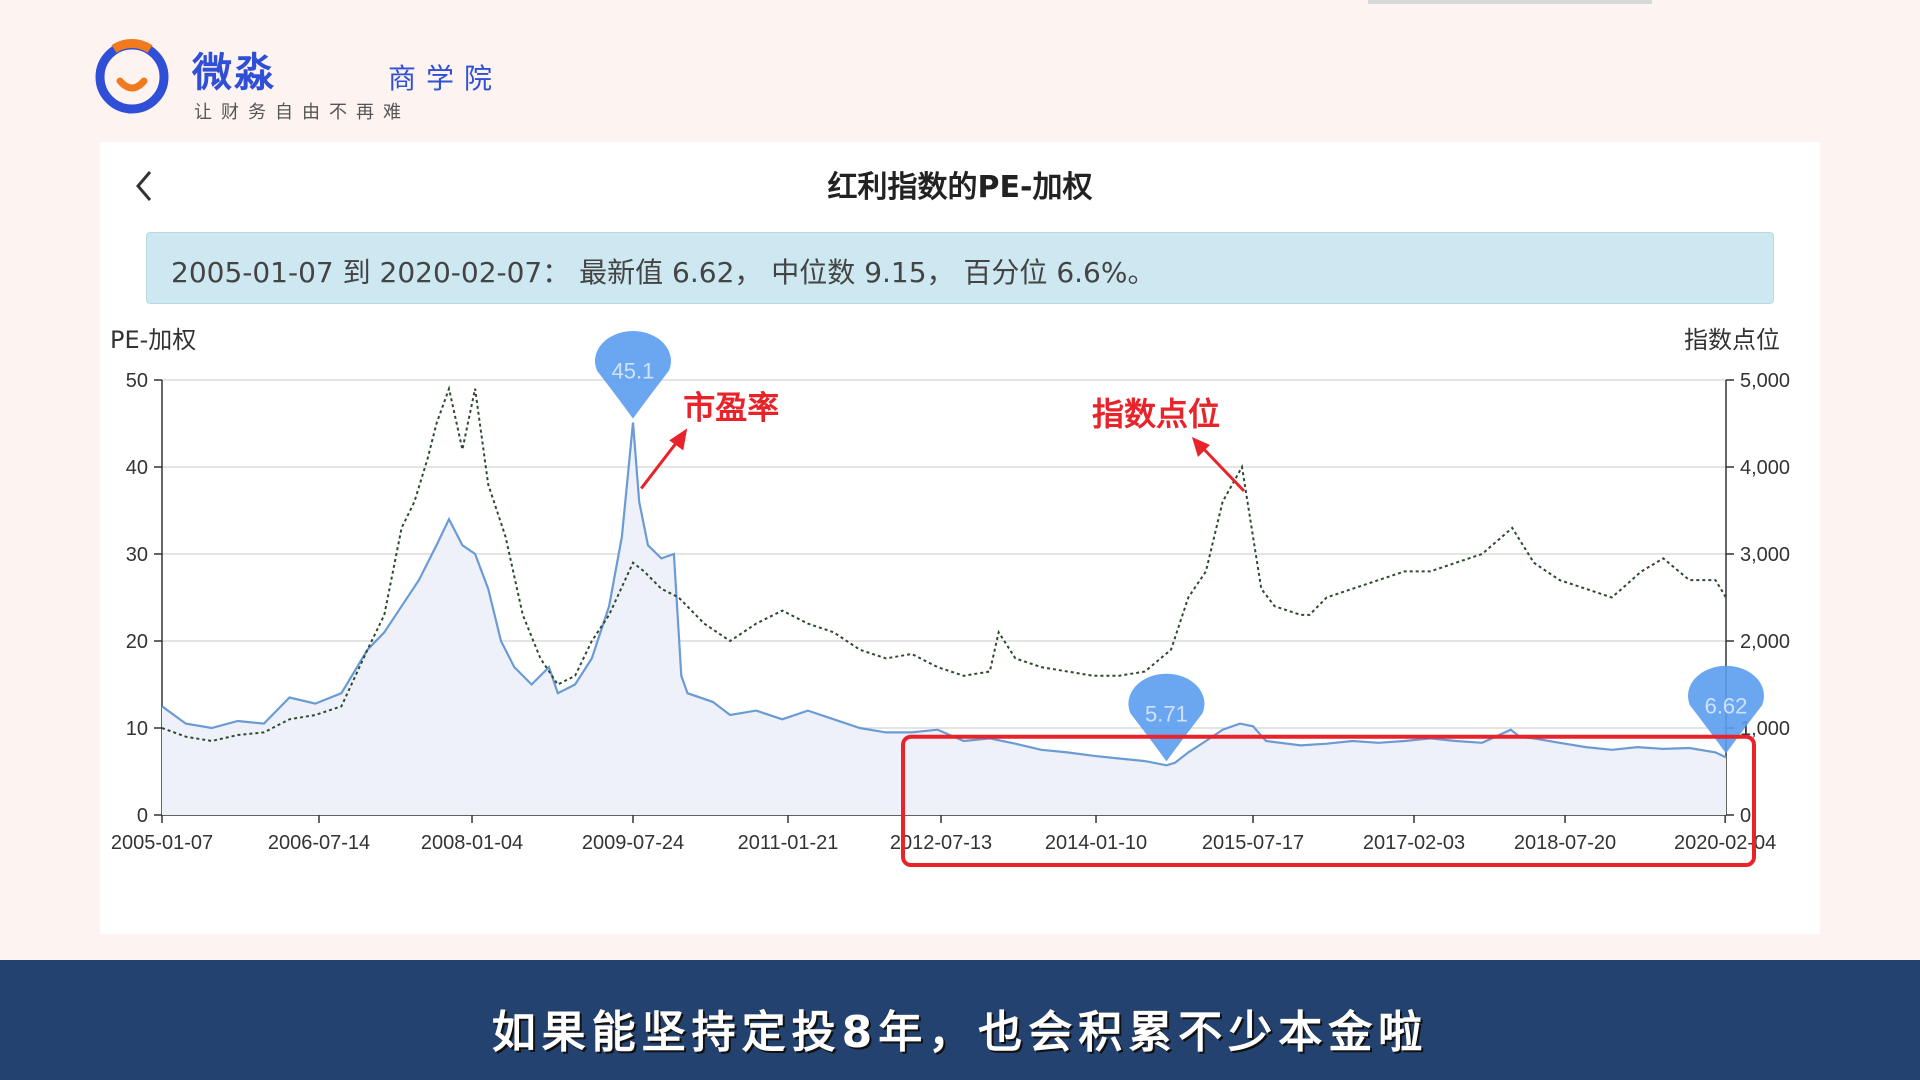 The height and width of the screenshot is (1080, 1920). What do you see at coordinates (960, 187) in the screenshot?
I see `page-title: 红利指数的PE-加权` at bounding box center [960, 187].